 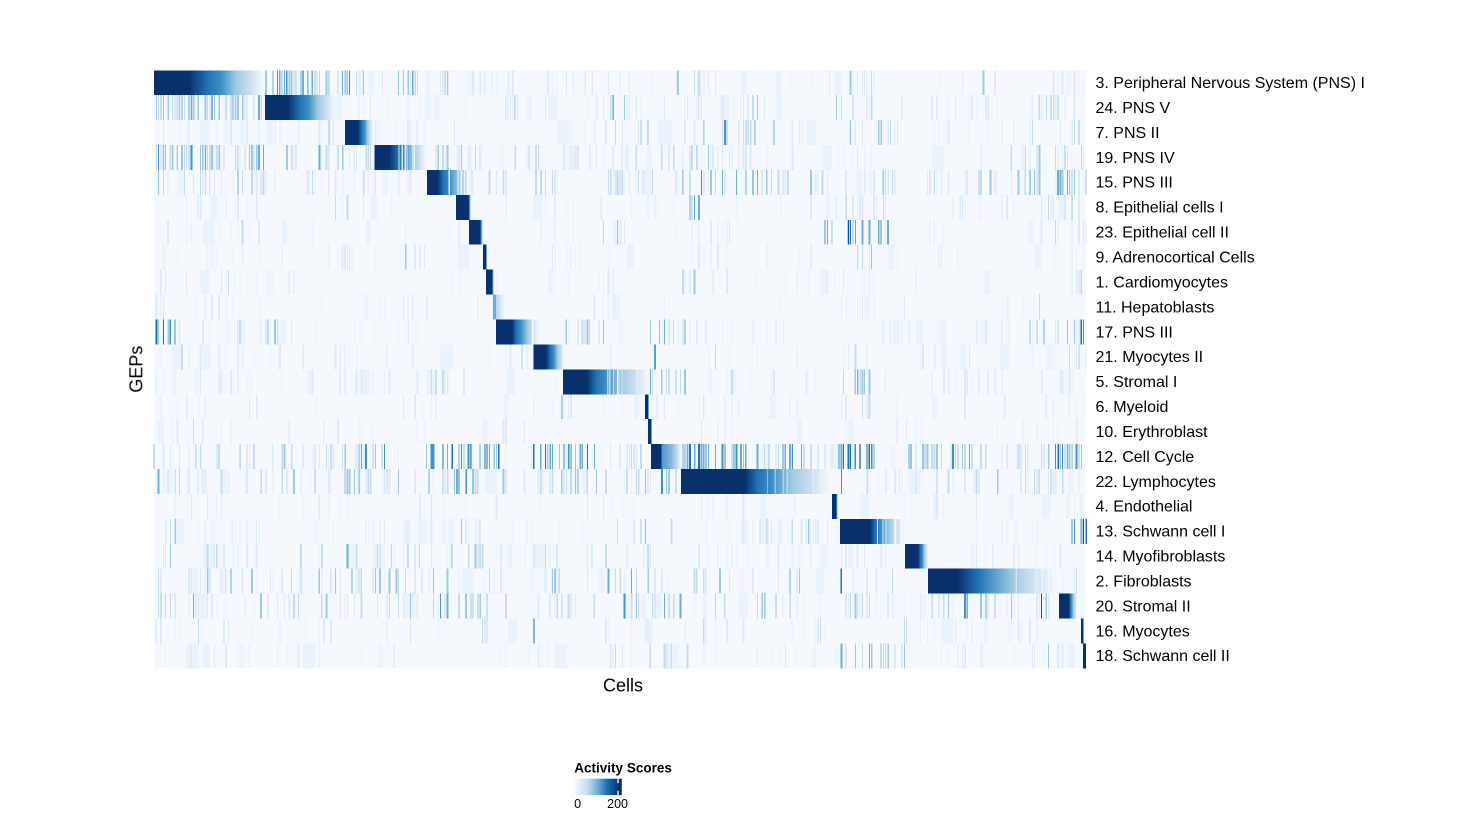 I want to click on svg-text: 23. Epithelial cell II, so click(x=1162, y=233).